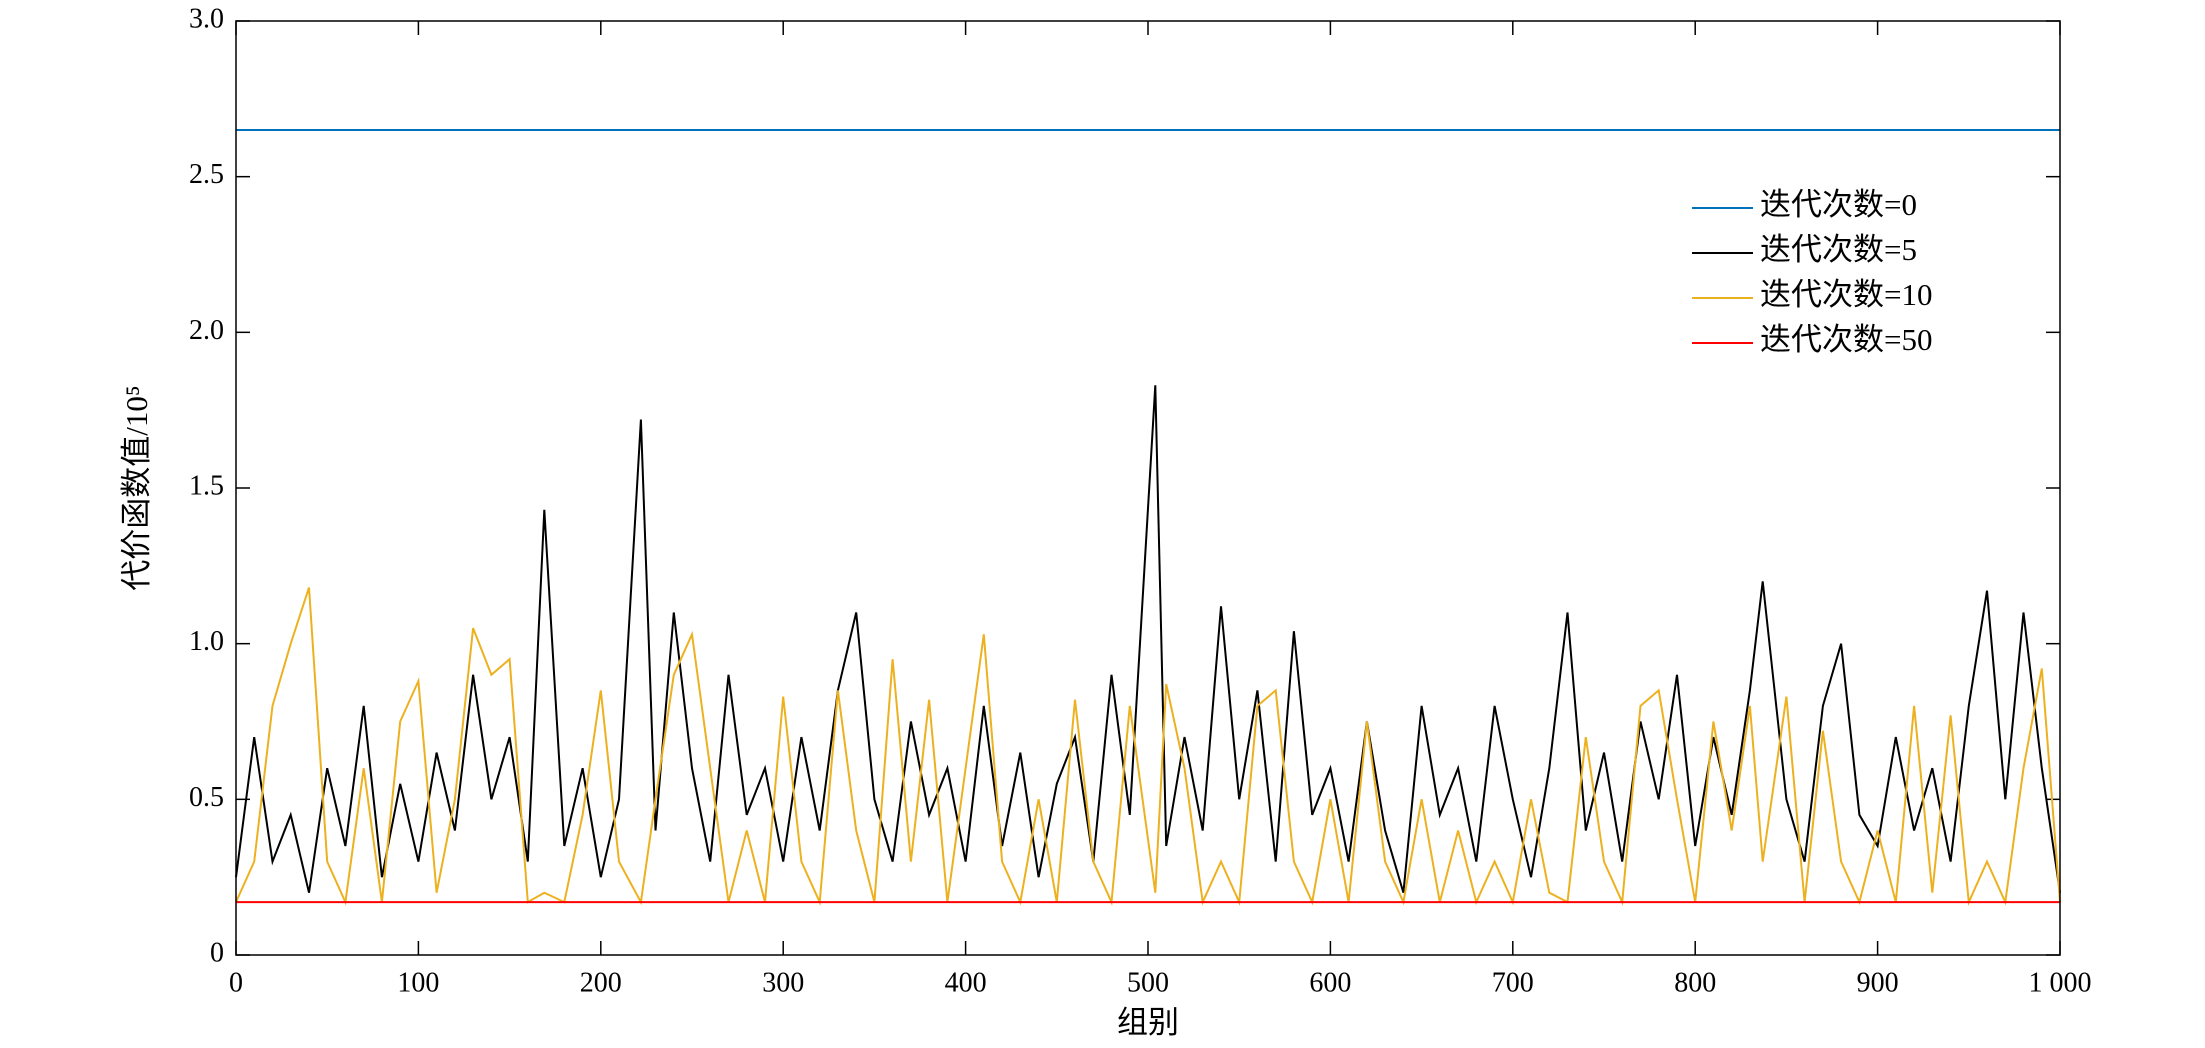  Describe the element at coordinates (206, 18) in the screenshot. I see `y-tick-label: 3.0` at that location.